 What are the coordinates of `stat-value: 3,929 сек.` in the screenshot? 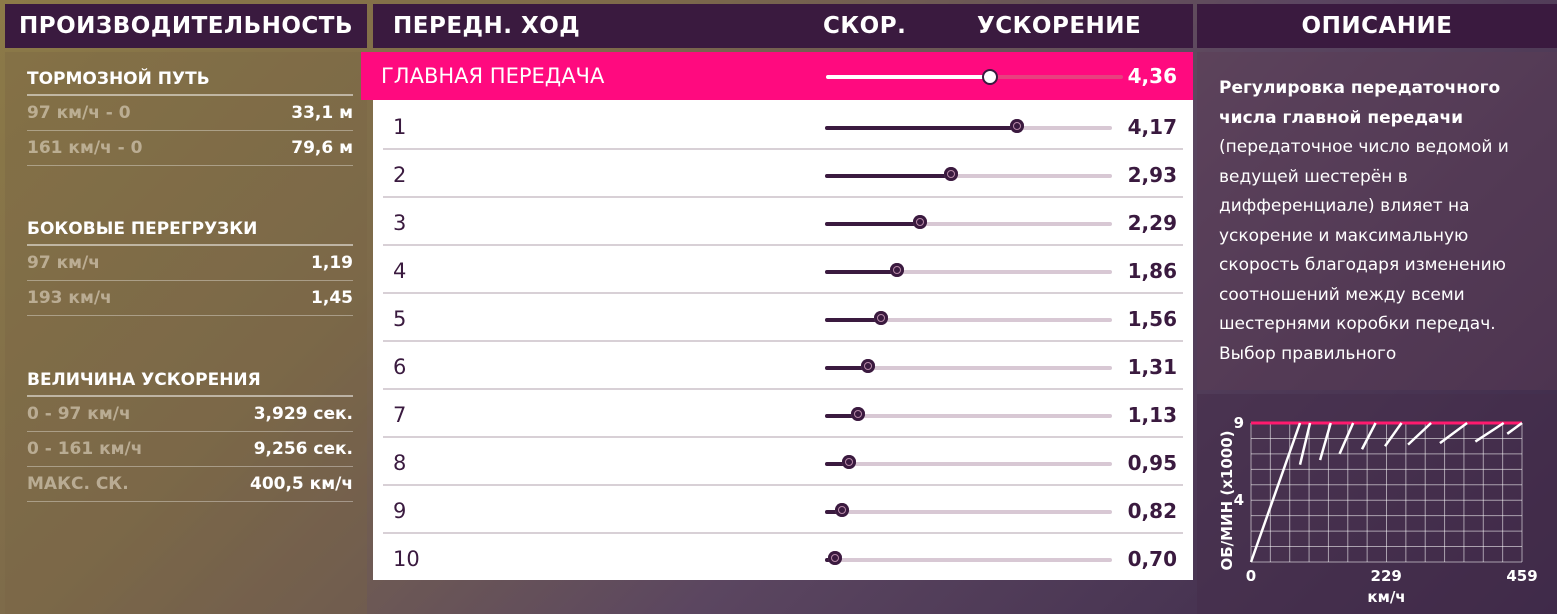 It's located at (303, 414).